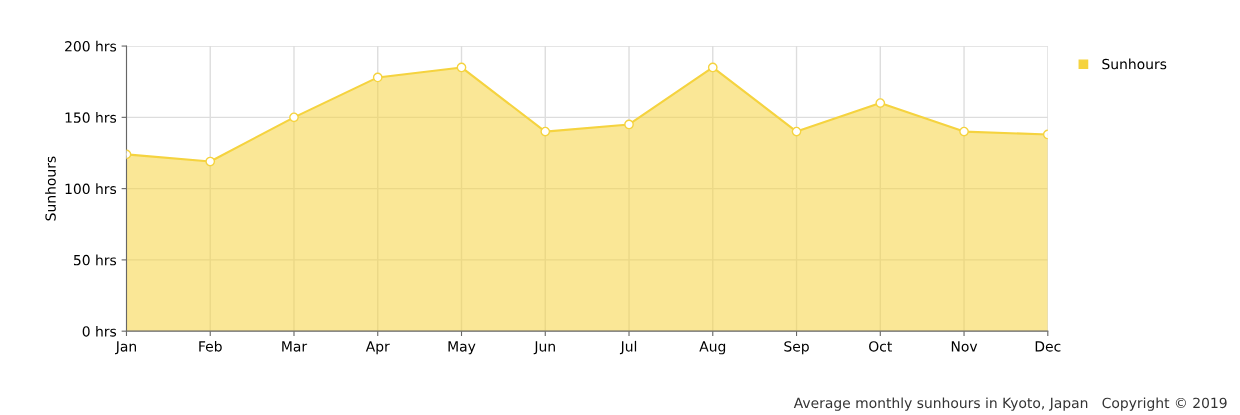 The width and height of the screenshot is (1240, 415). I want to click on x-tick-label: Oct, so click(880, 346).